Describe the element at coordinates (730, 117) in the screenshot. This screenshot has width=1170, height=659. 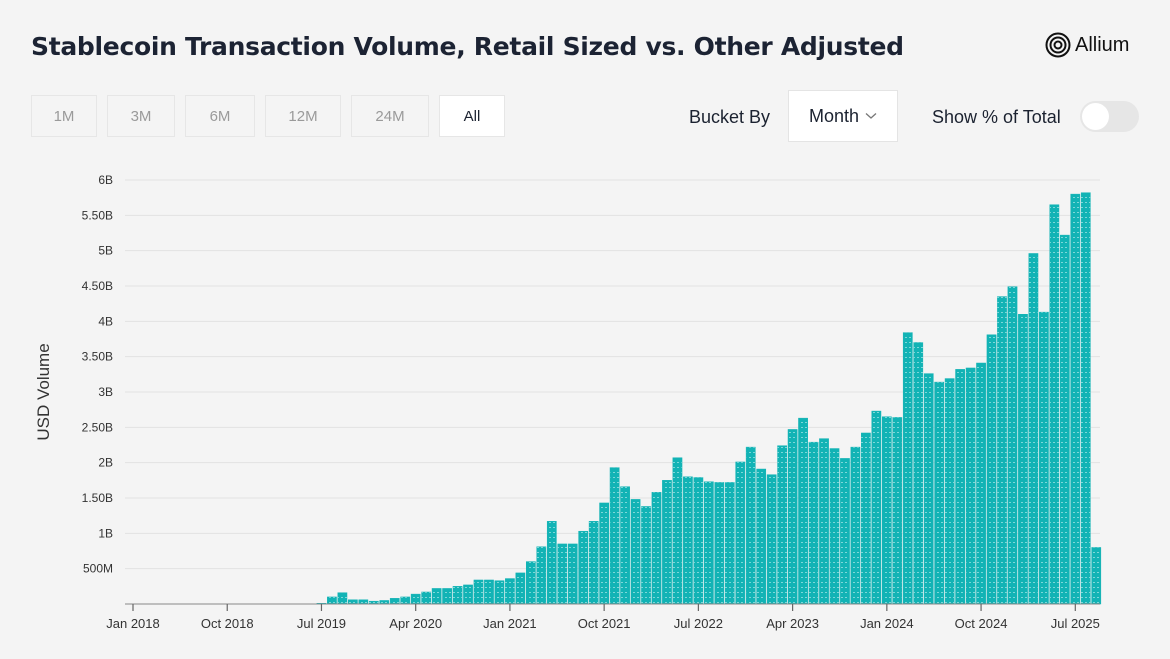
I see `bucket-by-label: Bucket By` at that location.